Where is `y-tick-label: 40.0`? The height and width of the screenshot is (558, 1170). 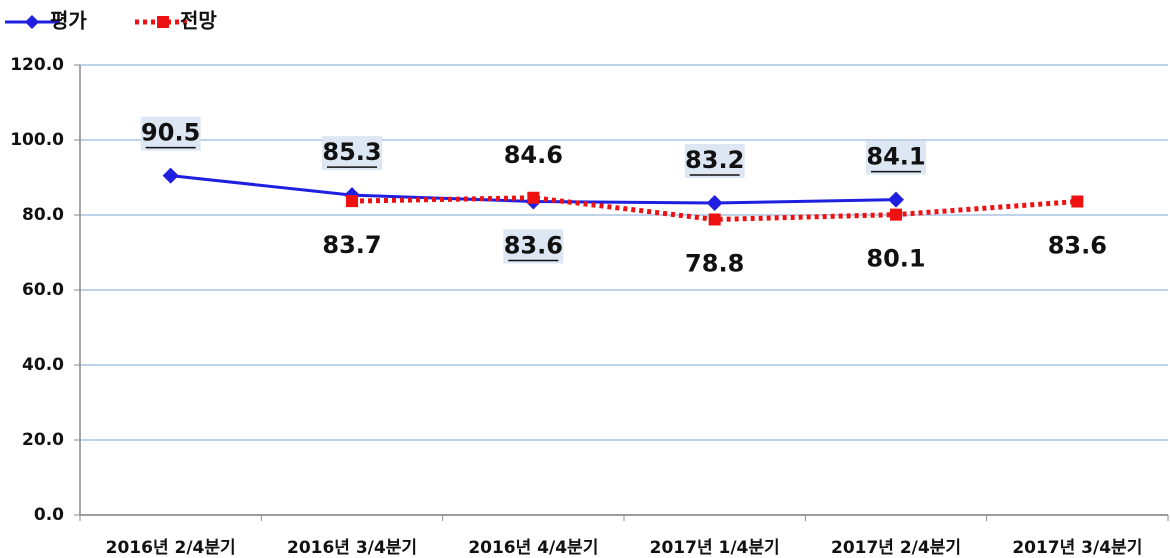
y-tick-label: 40.0 is located at coordinates (43, 365).